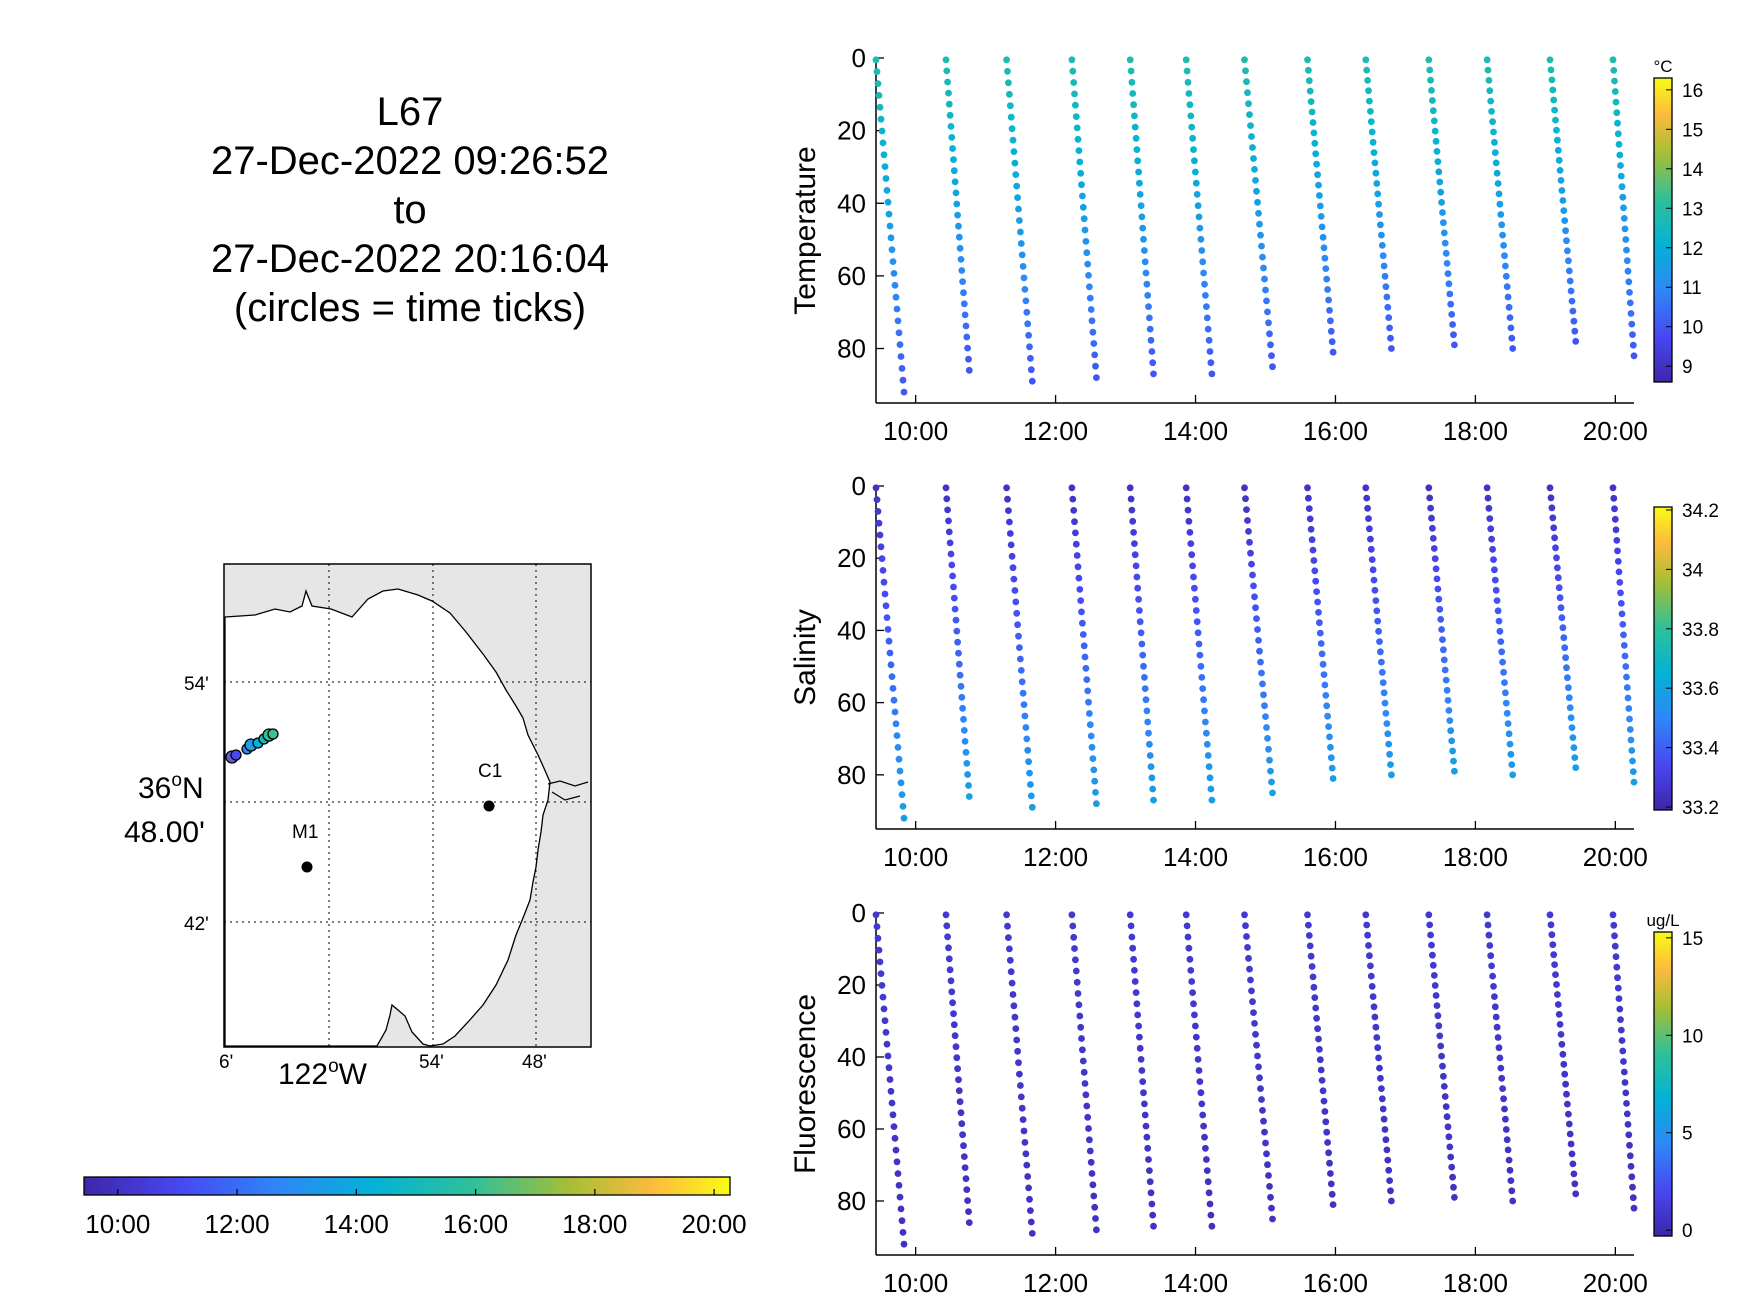 The image size is (1748, 1312). I want to click on colorbar-tick-label: 13, so click(1692, 209).